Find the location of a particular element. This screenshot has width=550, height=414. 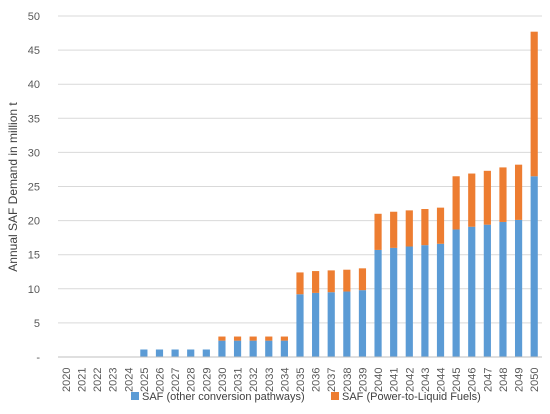

y-tick-label: 5 is located at coordinates (37, 324).